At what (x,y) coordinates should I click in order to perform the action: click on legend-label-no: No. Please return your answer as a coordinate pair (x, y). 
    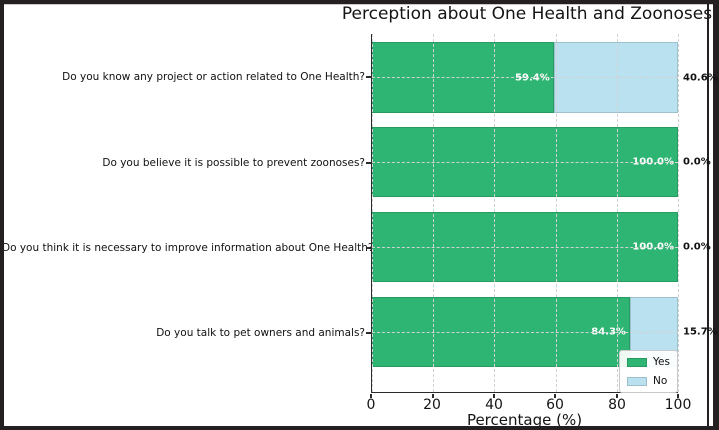
    Looking at the image, I should click on (660, 381).